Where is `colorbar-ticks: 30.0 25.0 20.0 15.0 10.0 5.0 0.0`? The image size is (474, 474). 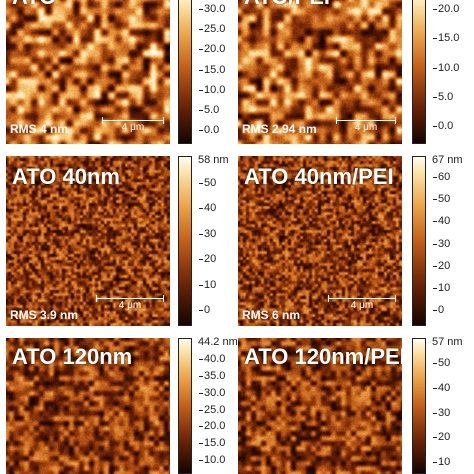
colorbar-ticks: 30.0 25.0 20.0 15.0 10.0 5.0 0.0 is located at coordinates (213, 70).